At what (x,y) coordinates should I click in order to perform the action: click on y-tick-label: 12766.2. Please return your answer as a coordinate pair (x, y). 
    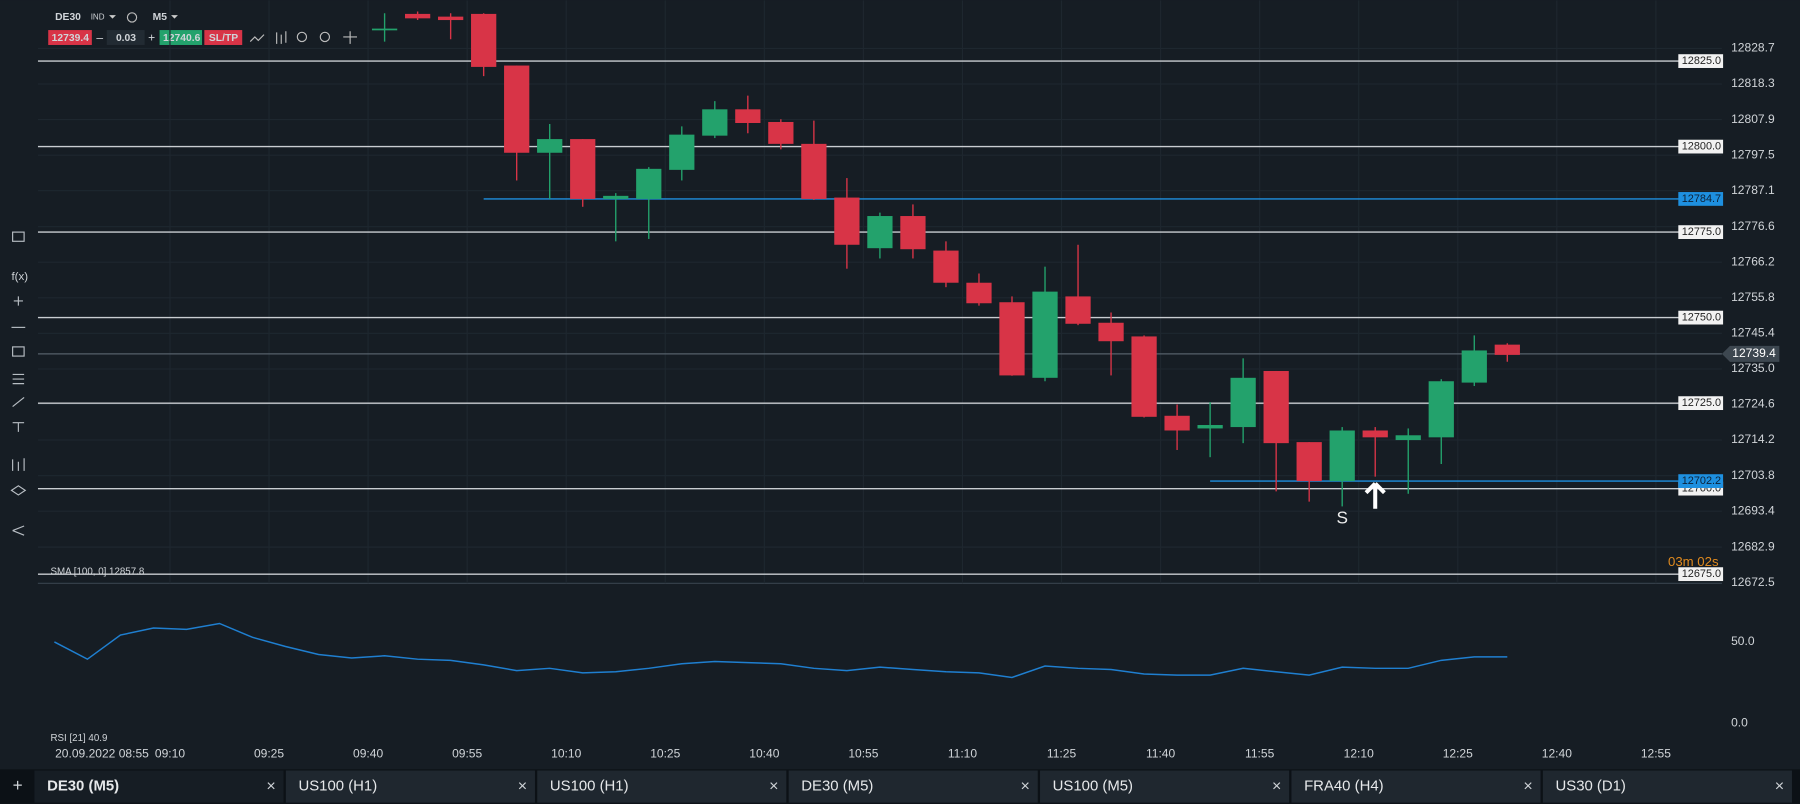
    Looking at the image, I should click on (1753, 261).